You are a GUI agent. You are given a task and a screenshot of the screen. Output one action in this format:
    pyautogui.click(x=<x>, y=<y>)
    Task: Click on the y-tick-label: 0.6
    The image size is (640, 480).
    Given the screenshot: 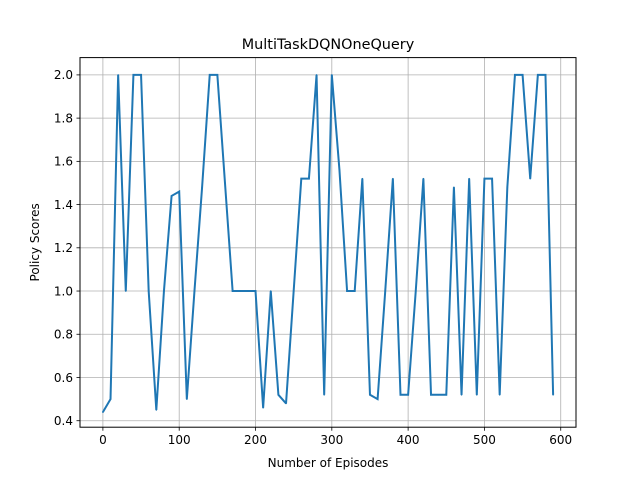 What is the action you would take?
    pyautogui.click(x=63, y=378)
    